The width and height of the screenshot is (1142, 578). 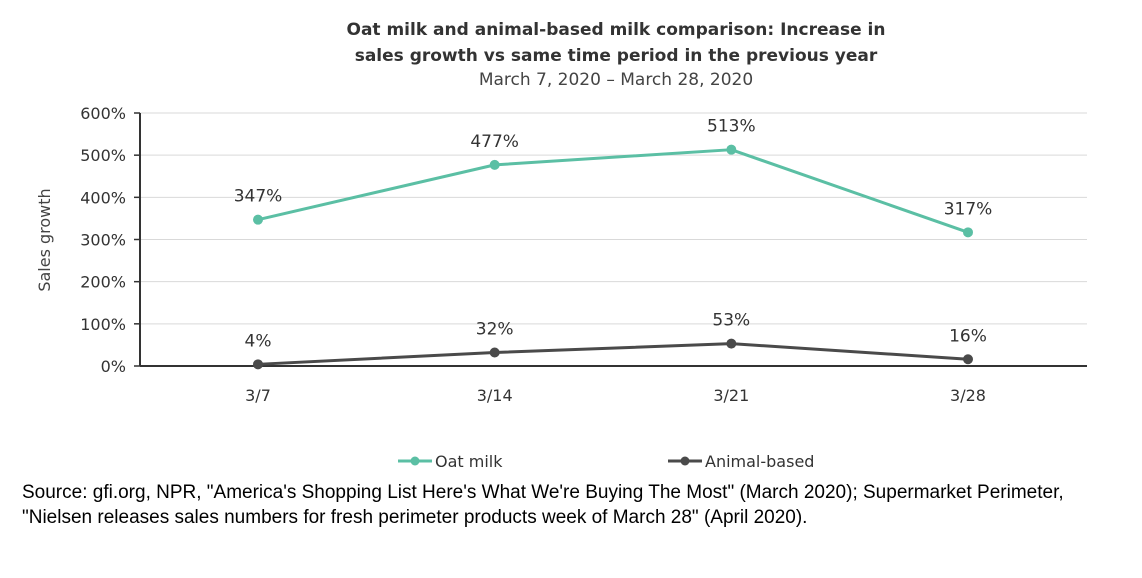 What do you see at coordinates (469, 461) in the screenshot?
I see `legend-oat-milk-label: Oat milk` at bounding box center [469, 461].